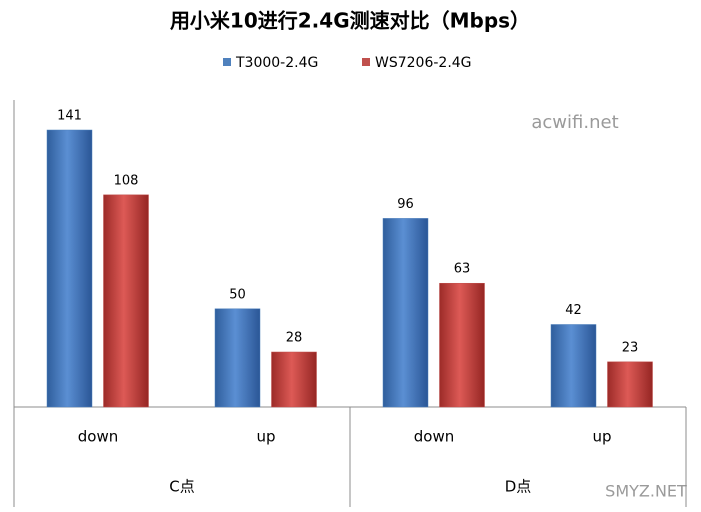 The image size is (701, 512). I want to click on data-label: 141, so click(69, 116).